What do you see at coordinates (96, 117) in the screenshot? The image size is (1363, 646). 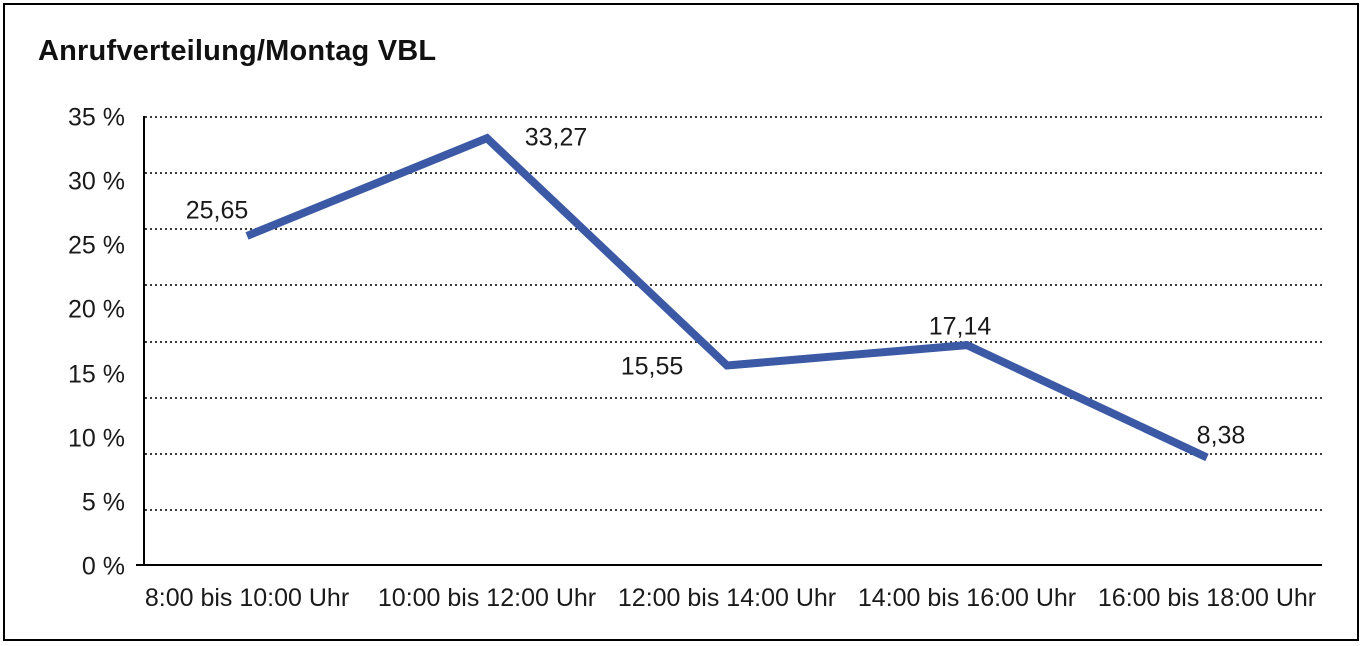 I see `y-tick-label: 35 %` at bounding box center [96, 117].